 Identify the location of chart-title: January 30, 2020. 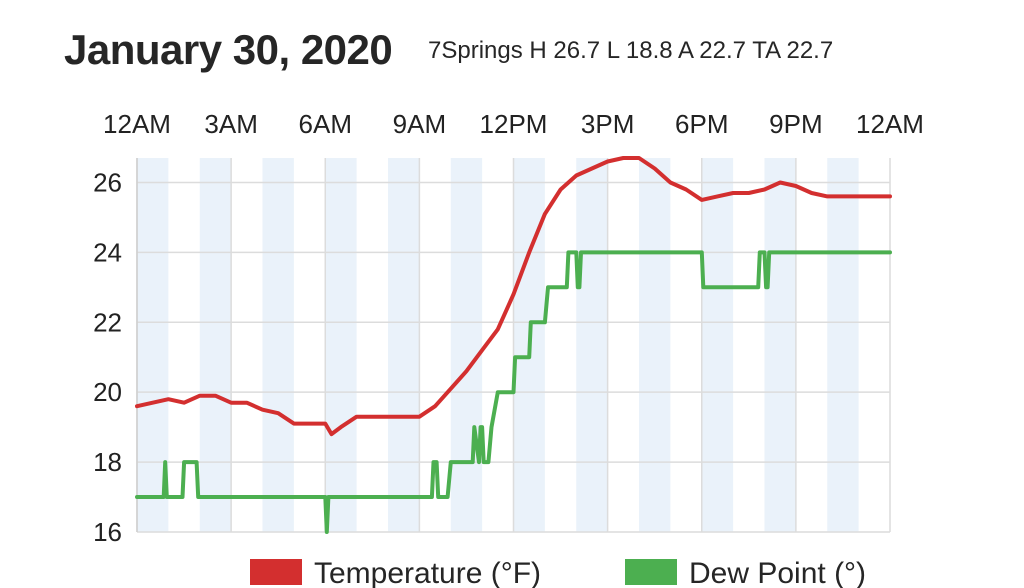
(228, 49).